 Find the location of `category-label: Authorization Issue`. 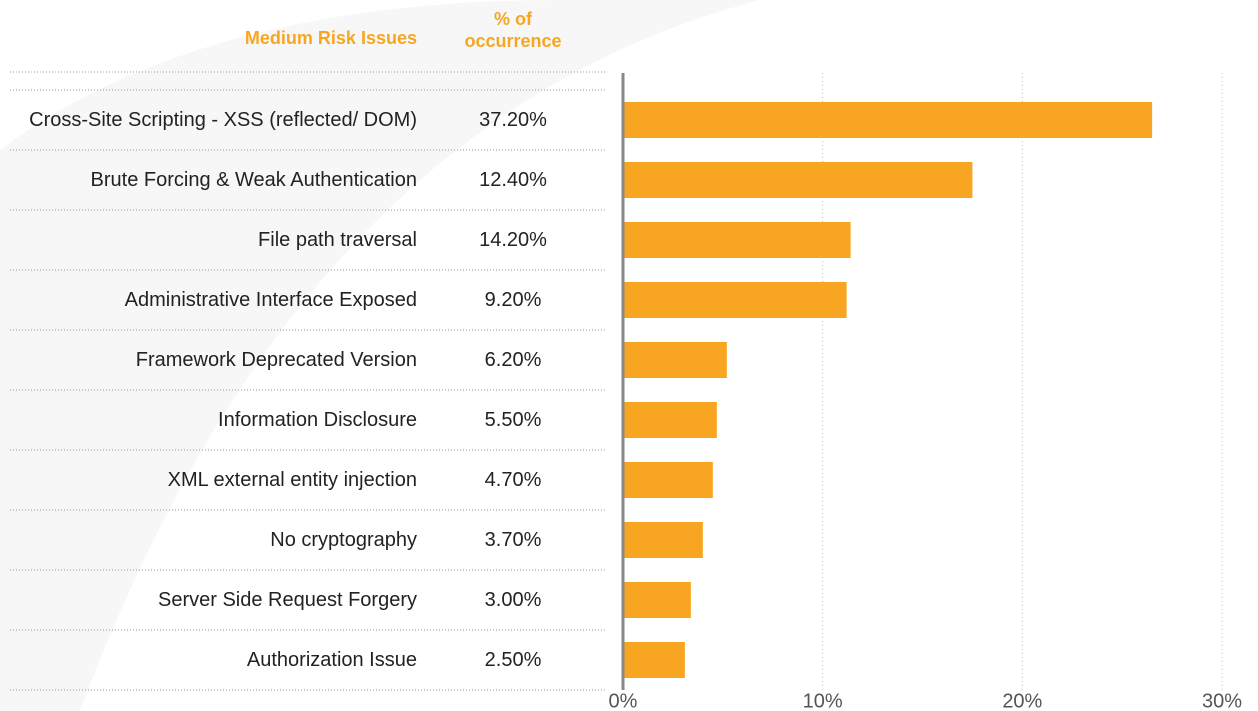

category-label: Authorization Issue is located at coordinates (331, 660).